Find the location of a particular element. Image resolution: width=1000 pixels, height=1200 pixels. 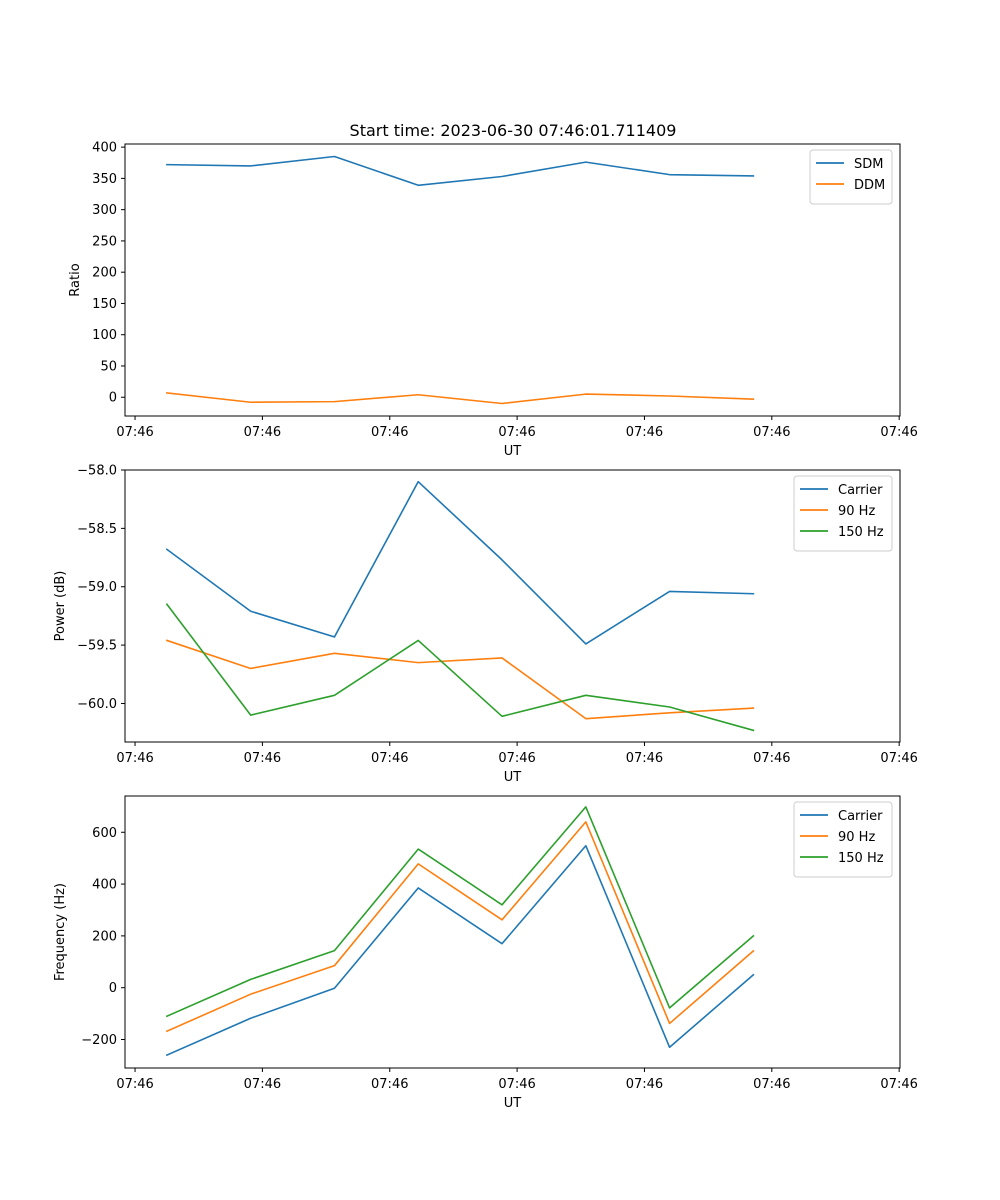

y-tick-label: −59.5 is located at coordinates (97, 646).